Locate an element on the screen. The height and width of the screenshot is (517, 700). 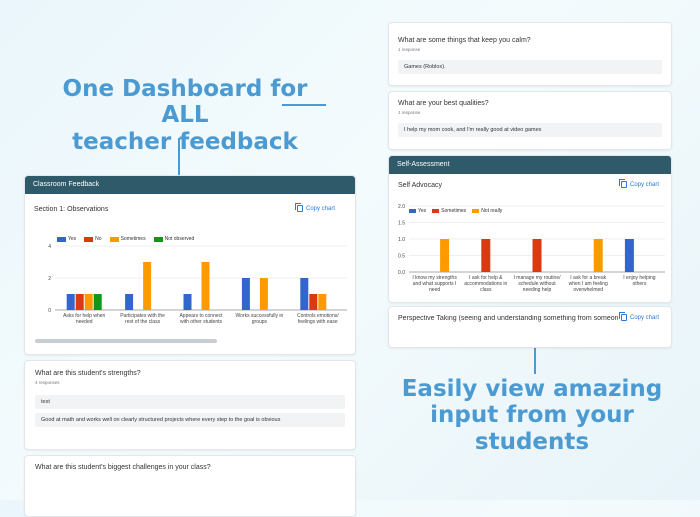
card-header: Classroom Feedback is located at coordinates (190, 185).